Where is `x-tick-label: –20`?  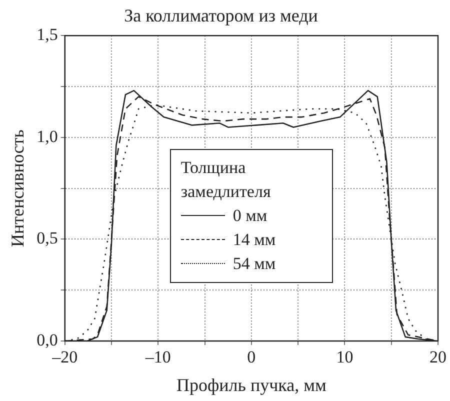 x-tick-label: –20 is located at coordinates (64, 357).